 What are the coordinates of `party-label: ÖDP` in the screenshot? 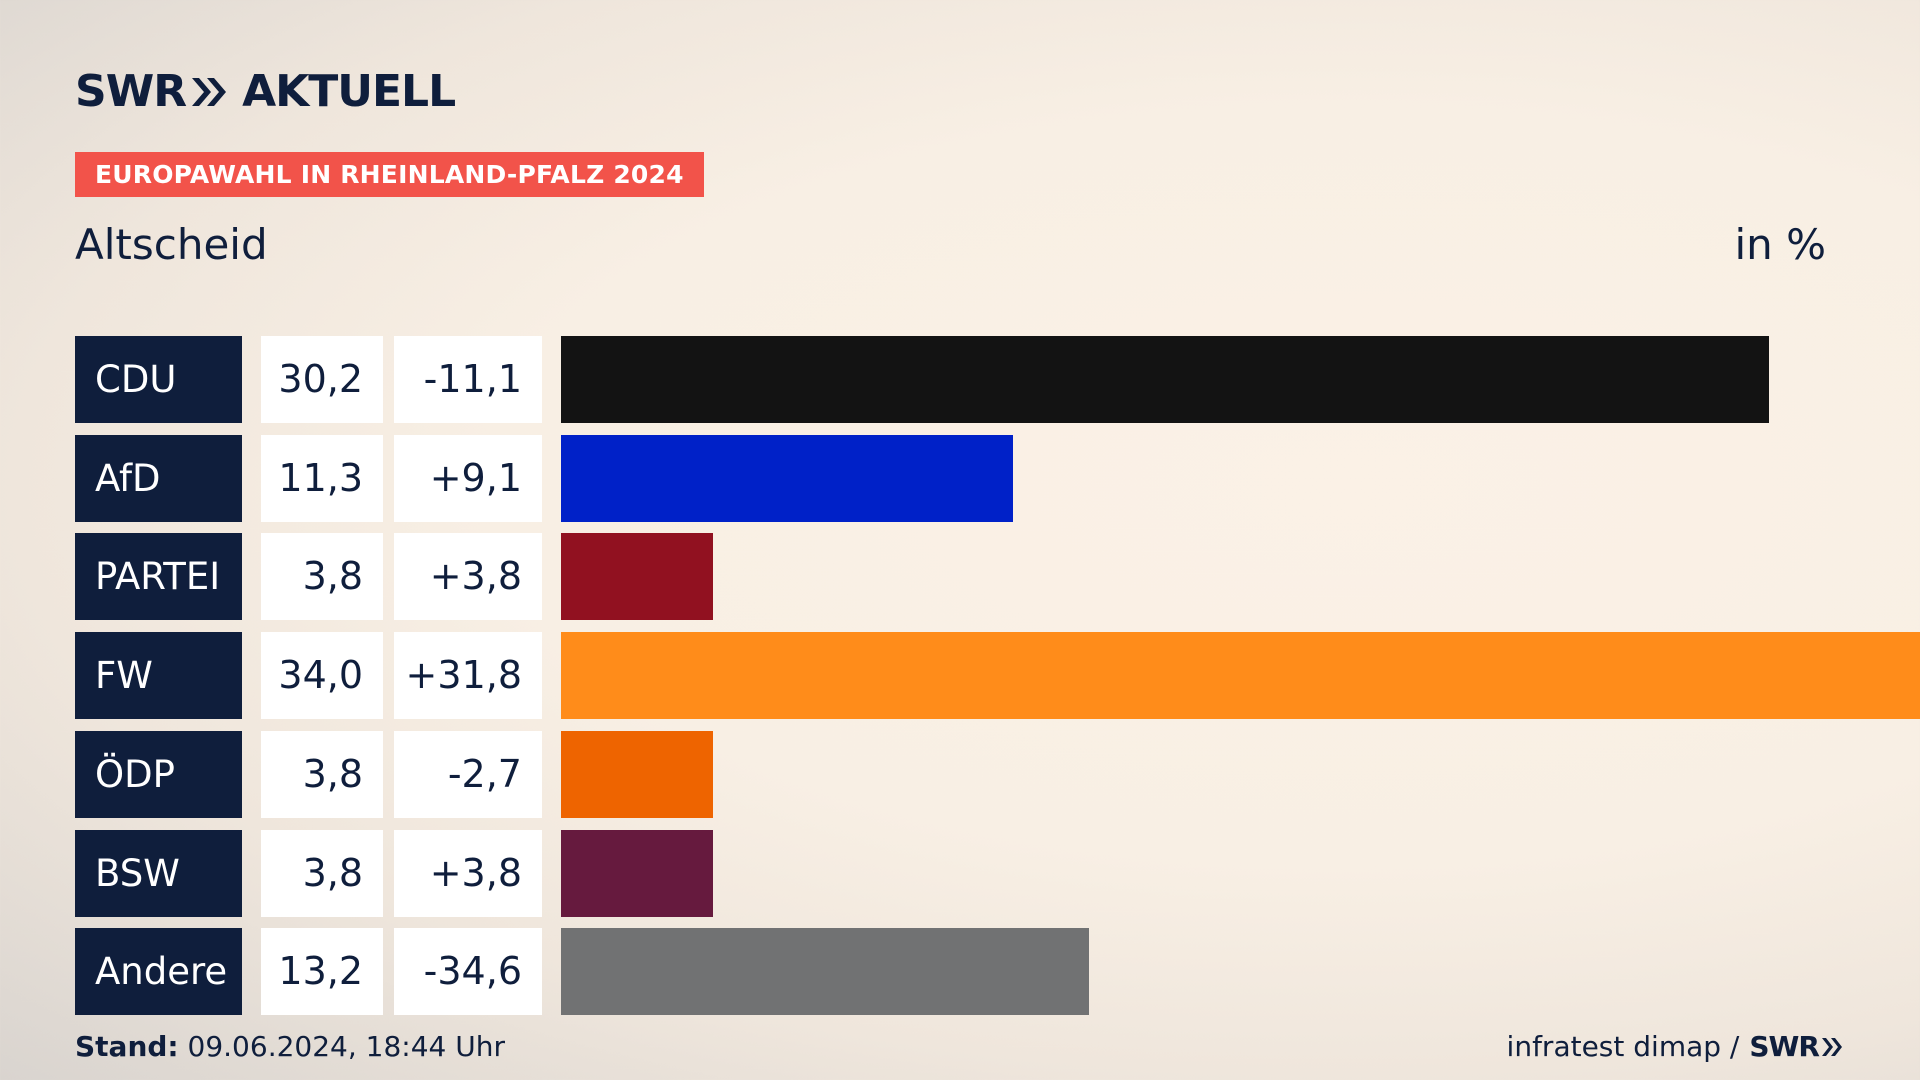 It's located at (158, 774).